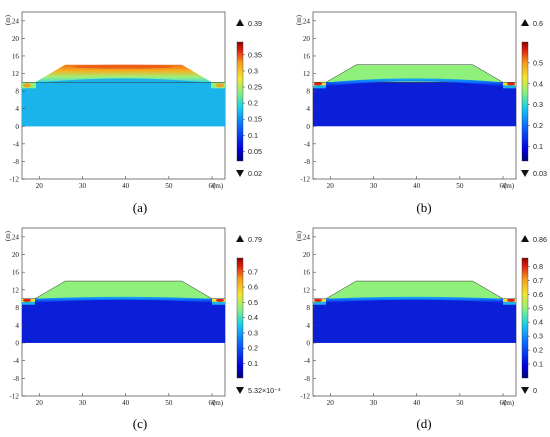 This screenshot has width=550, height=437. I want to click on colorbar-min-label: 5.32×10⁻³, so click(264, 390).